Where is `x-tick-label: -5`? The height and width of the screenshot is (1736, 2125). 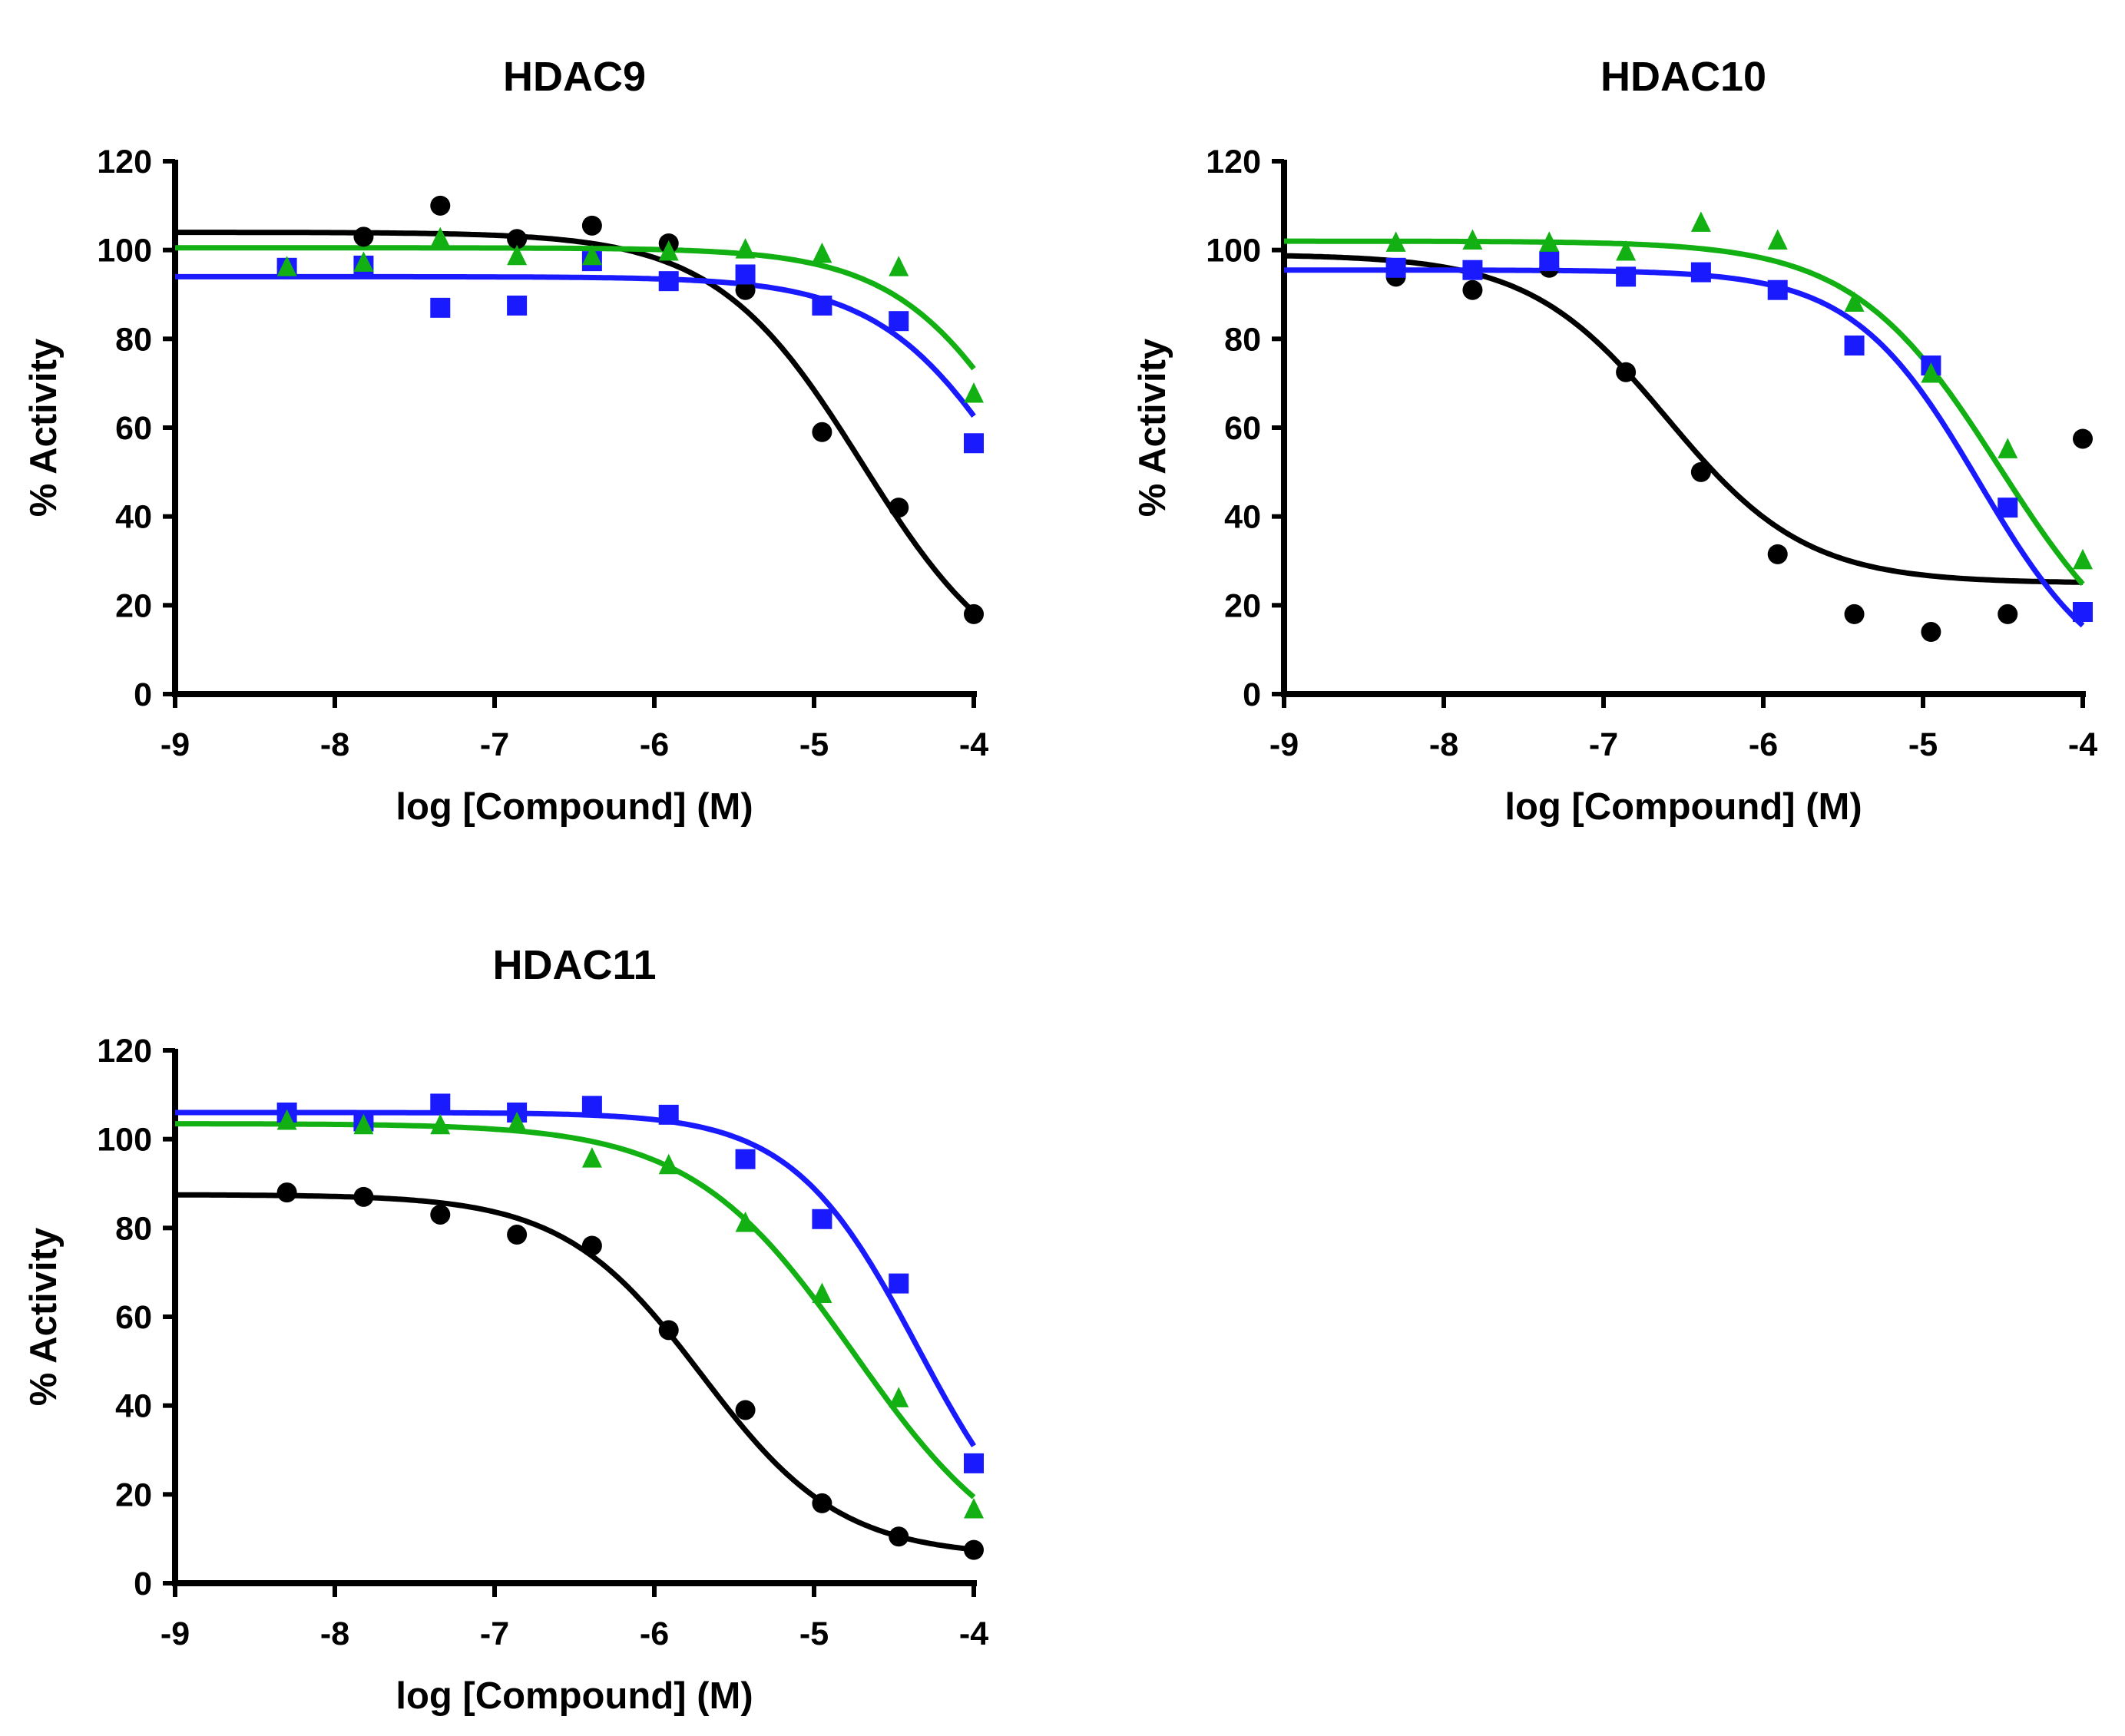 x-tick-label: -5 is located at coordinates (814, 744).